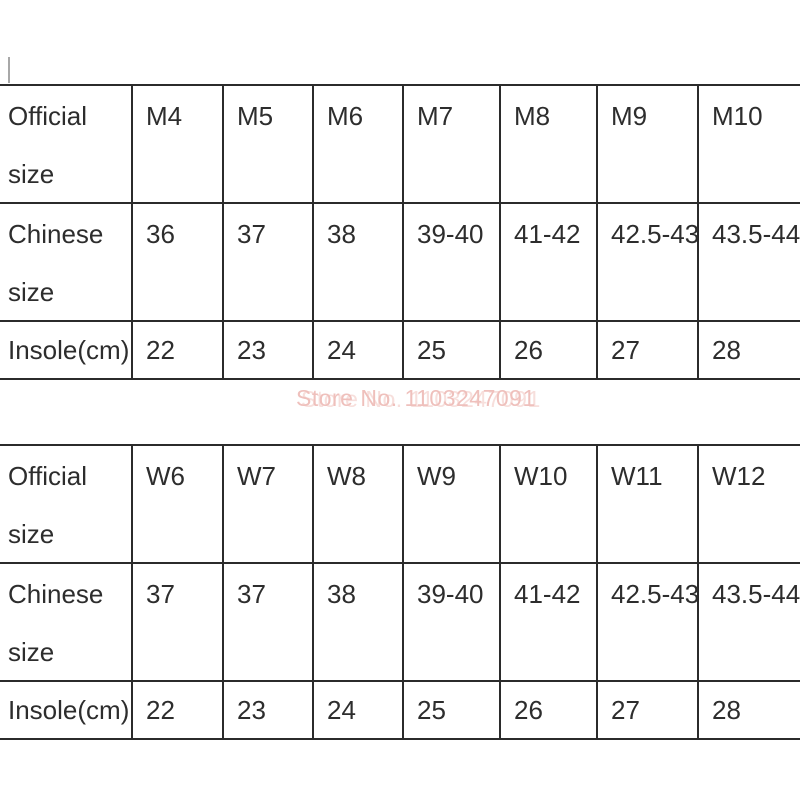 The image size is (800, 800). I want to click on store-number-watermark: Store No. 1103247091, so click(416, 398).